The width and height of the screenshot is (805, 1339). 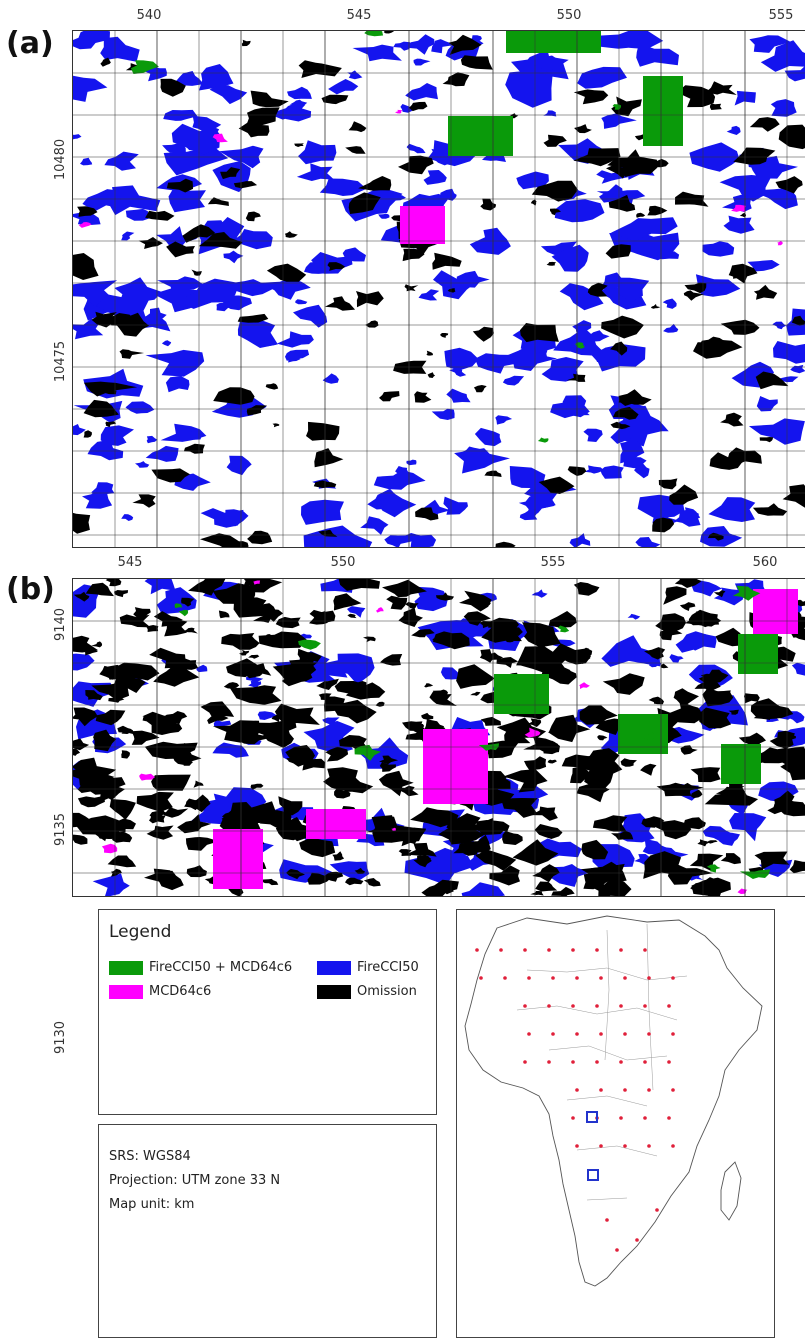 What do you see at coordinates (180, 991) in the screenshot?
I see `legend-label-mcd: MCD64c6` at bounding box center [180, 991].